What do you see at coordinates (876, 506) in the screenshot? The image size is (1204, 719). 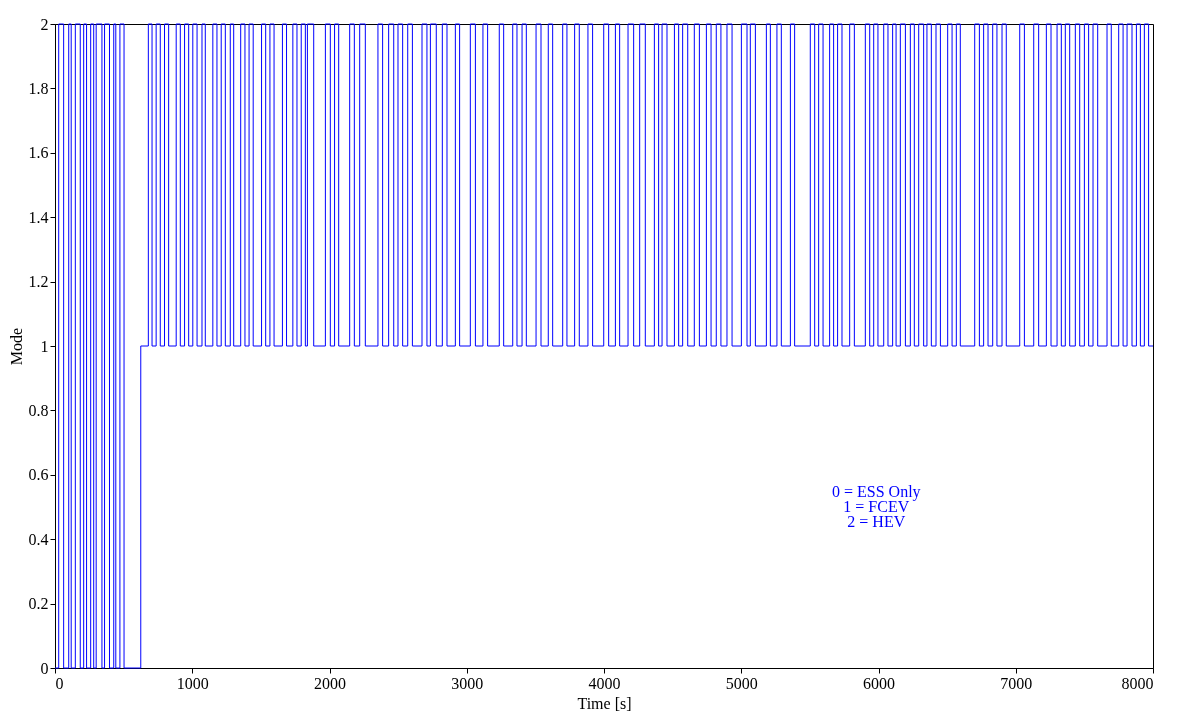 I see `annotation: 1 = FCEV` at bounding box center [876, 506].